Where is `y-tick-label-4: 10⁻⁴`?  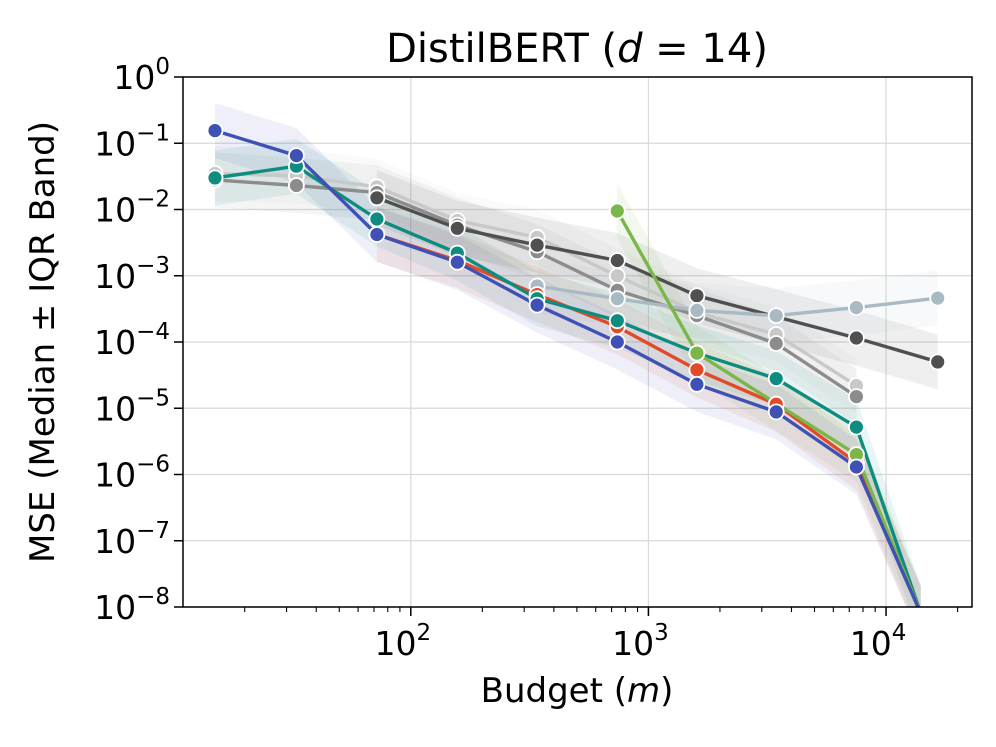
y-tick-label-4: 10⁻⁴ is located at coordinates (132, 340).